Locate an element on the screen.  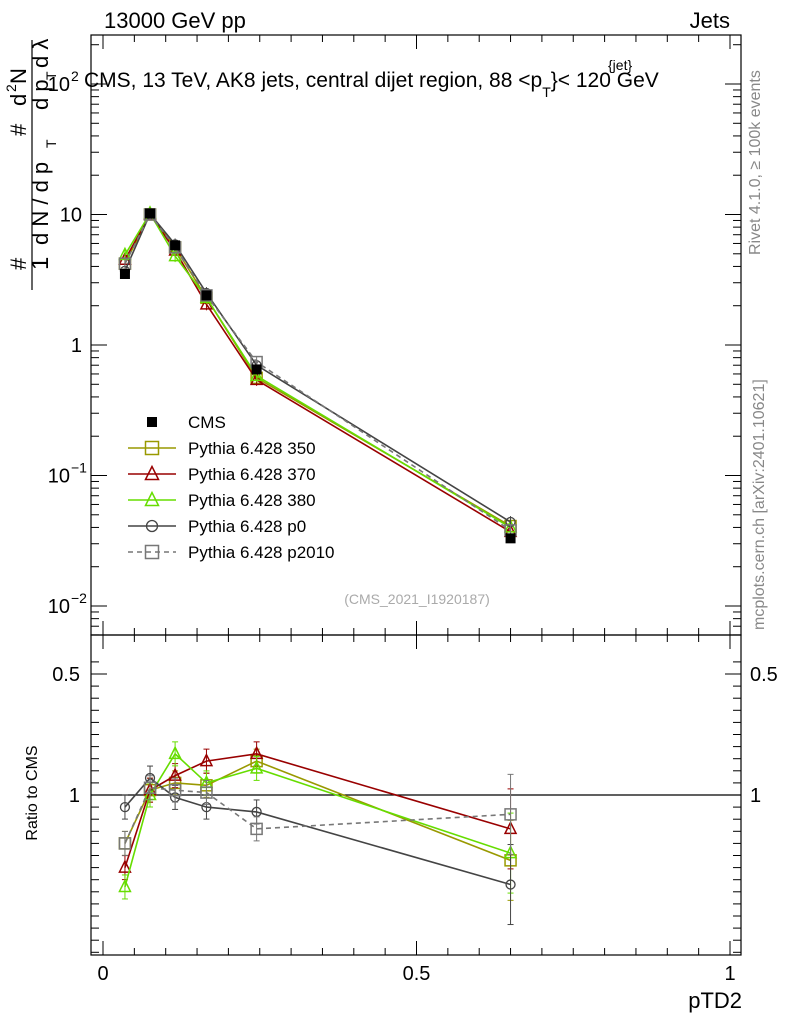
ratio-y-tick-label-left: 0.5 is located at coordinates (66, 675).